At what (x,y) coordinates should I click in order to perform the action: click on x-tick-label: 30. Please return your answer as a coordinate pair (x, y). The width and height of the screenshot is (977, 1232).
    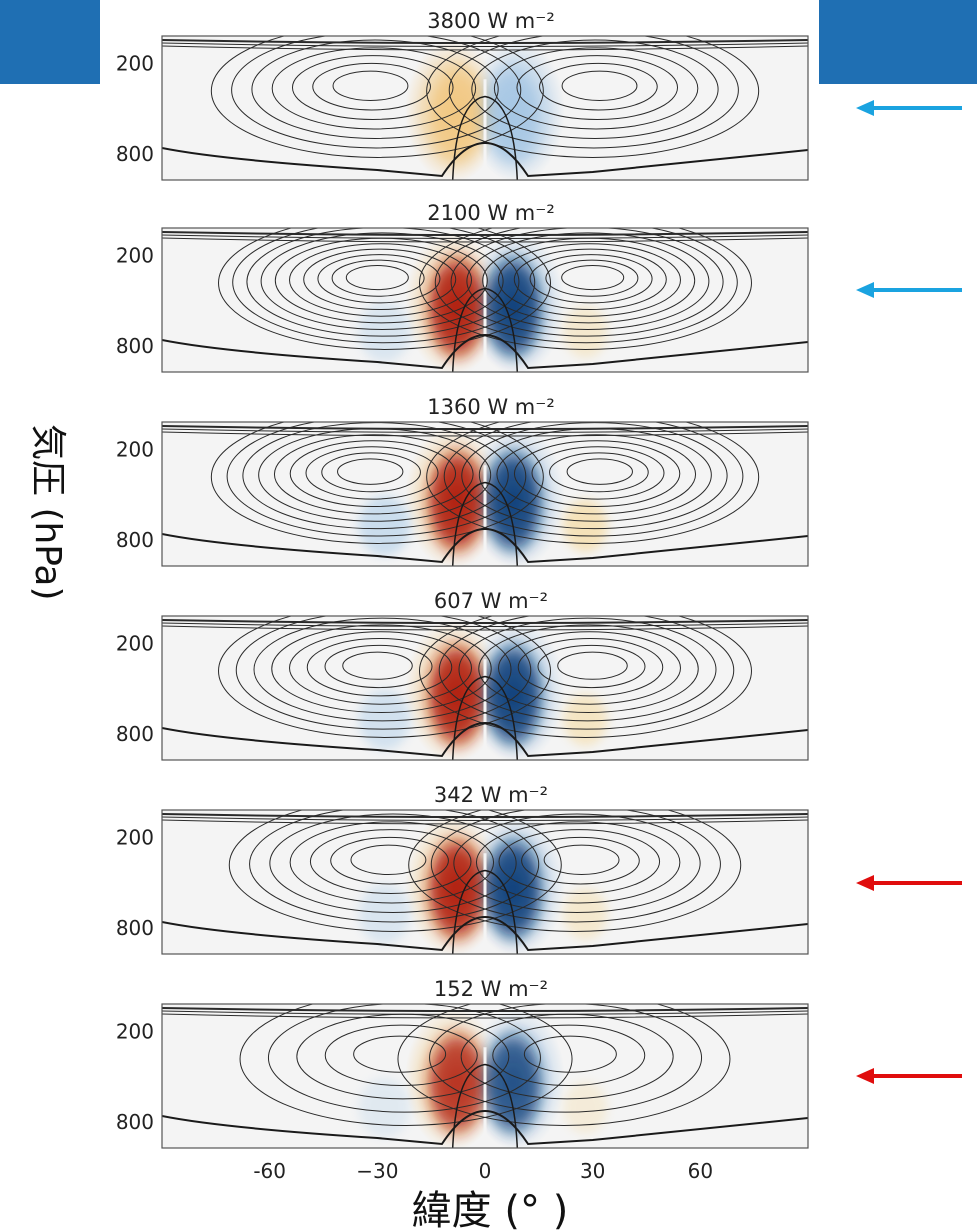
    Looking at the image, I should click on (592, 1171).